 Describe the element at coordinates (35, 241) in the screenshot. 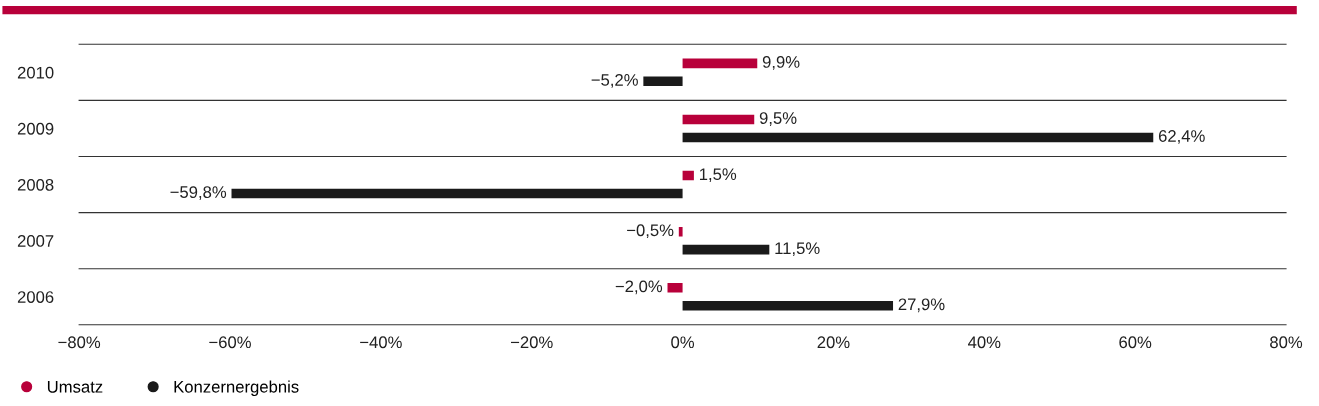

I see `y-tick-label: 2007` at that location.